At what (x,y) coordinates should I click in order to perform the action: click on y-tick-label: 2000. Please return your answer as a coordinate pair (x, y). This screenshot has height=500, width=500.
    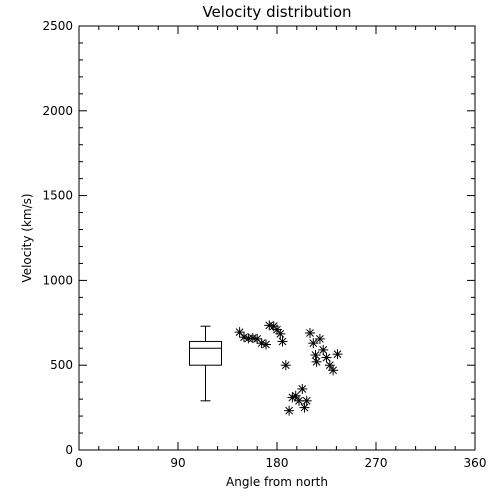
    Looking at the image, I should click on (57, 111).